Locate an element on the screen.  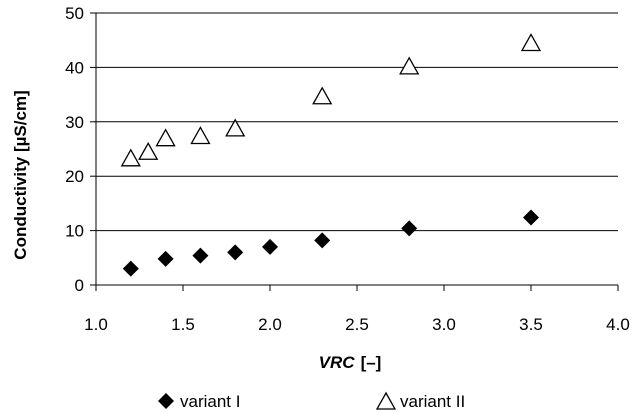
y-tick-label: 30 is located at coordinates (74, 122).